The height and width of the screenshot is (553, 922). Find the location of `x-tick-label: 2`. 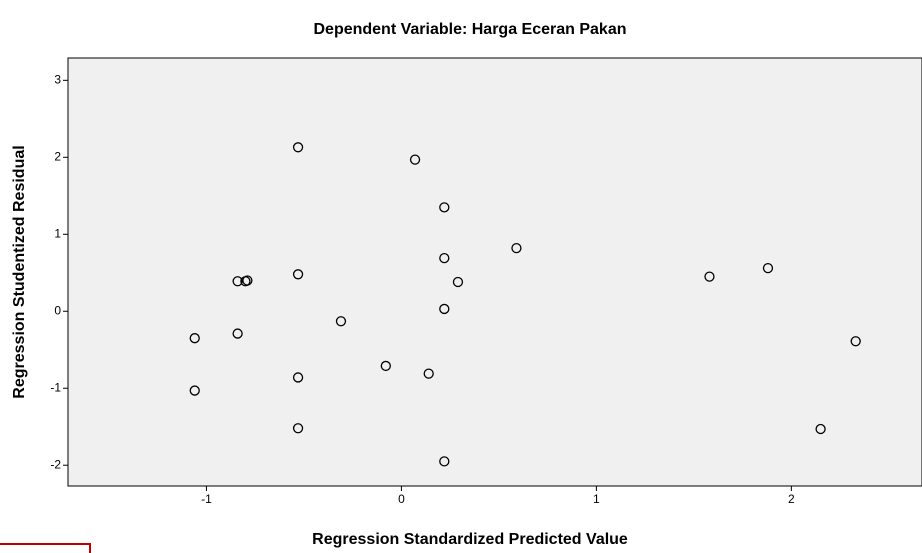

x-tick-label: 2 is located at coordinates (791, 499).